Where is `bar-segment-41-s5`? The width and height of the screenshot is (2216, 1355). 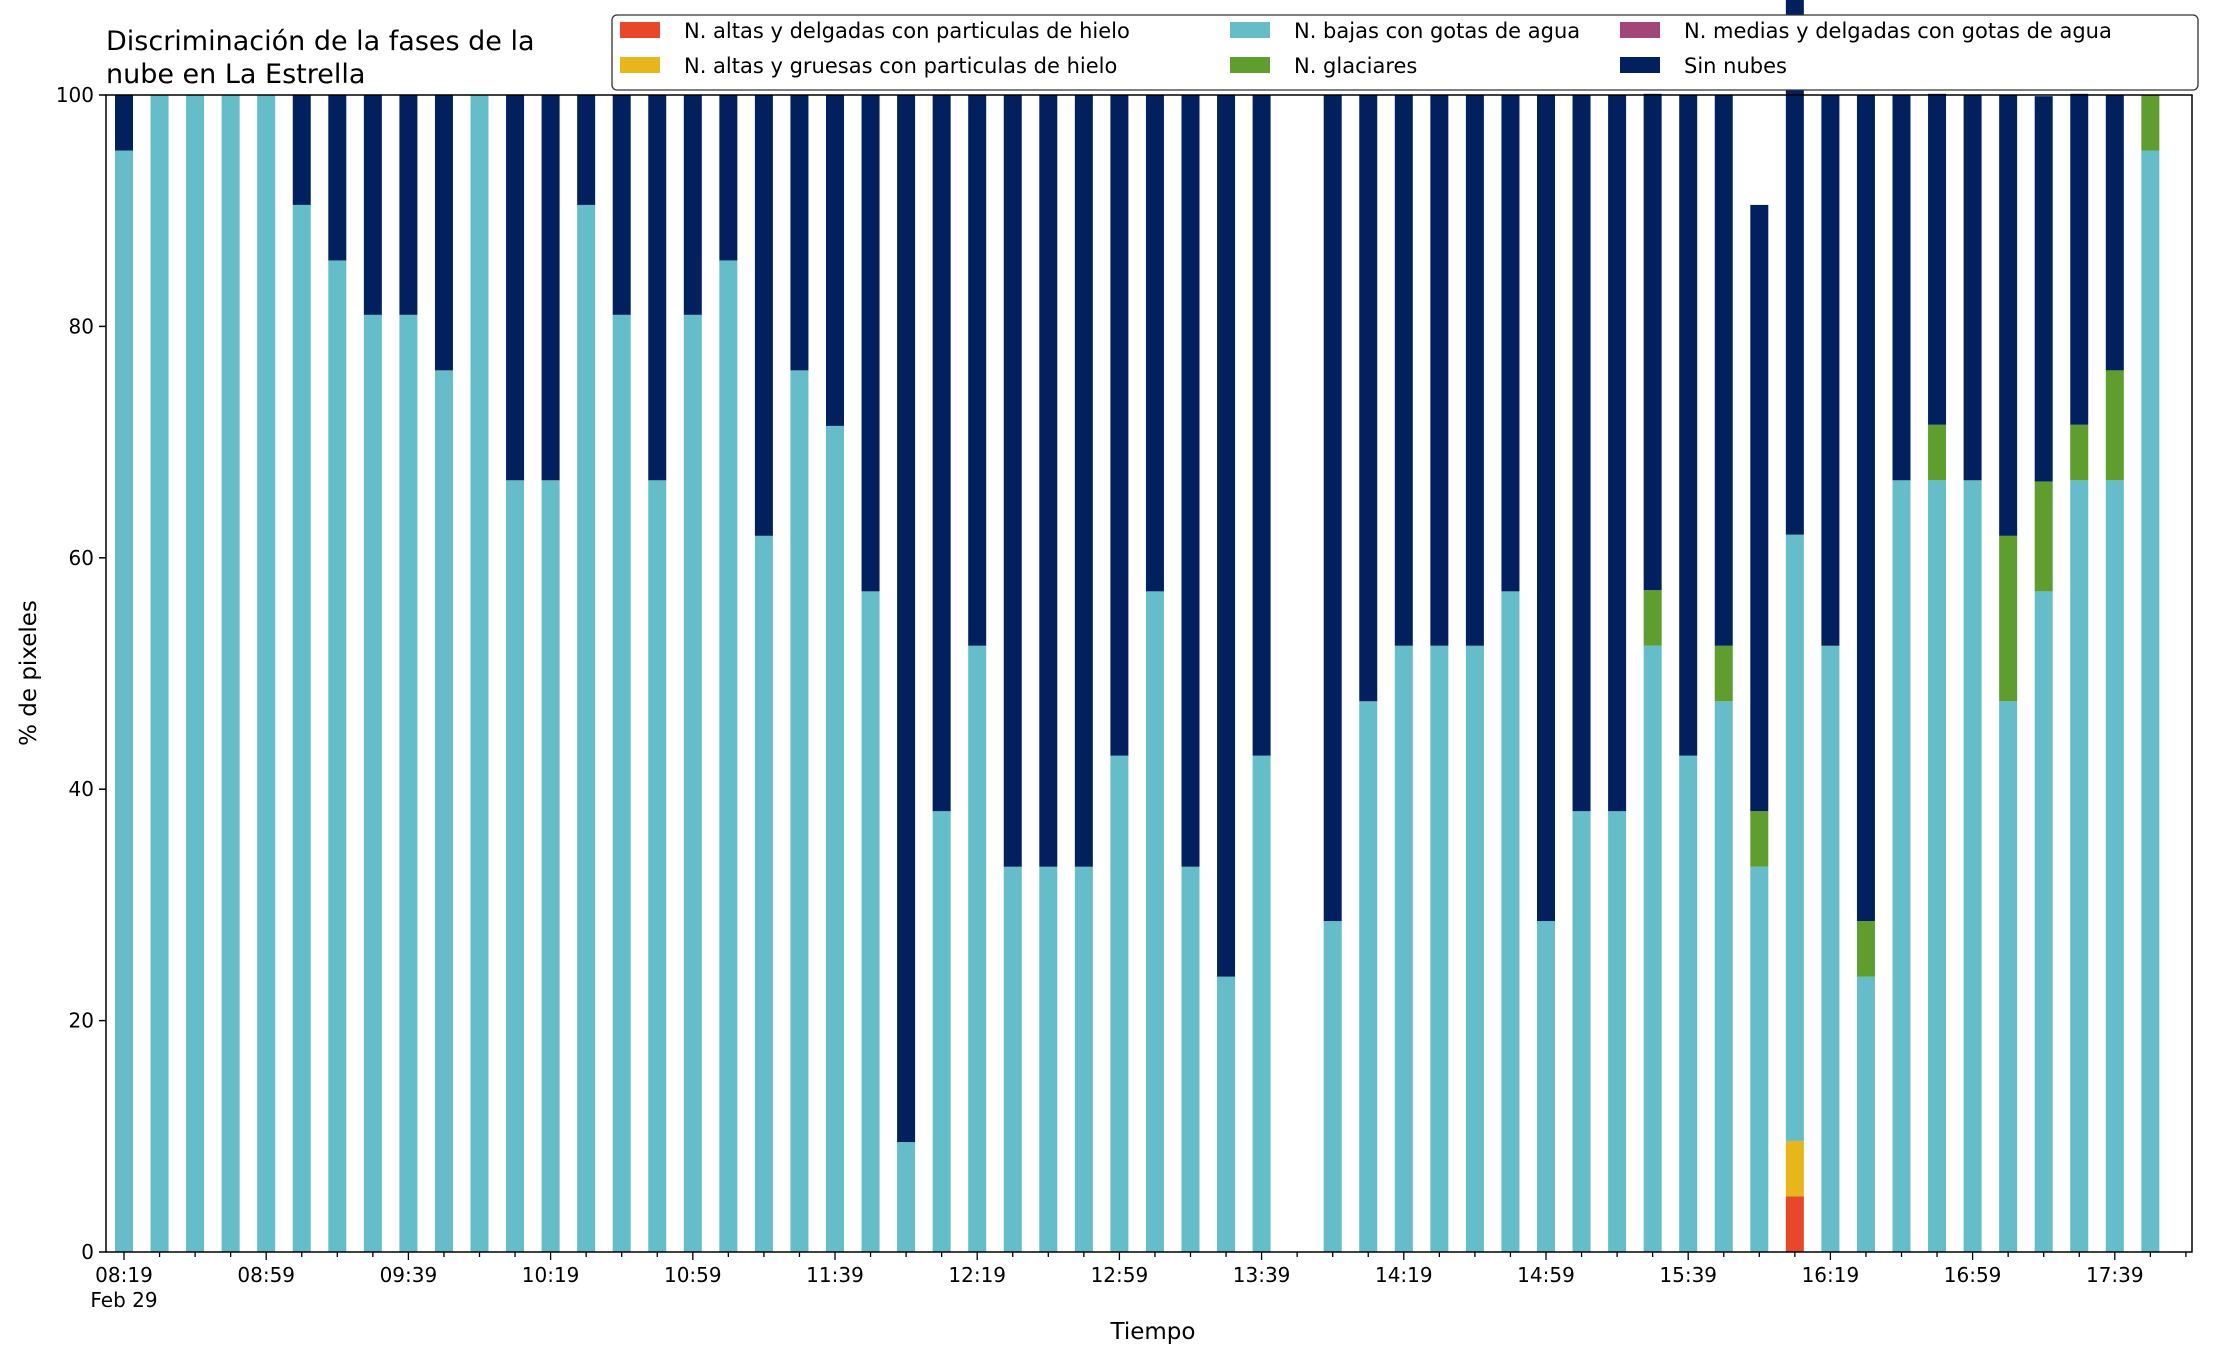 bar-segment-41-s5 is located at coordinates (1581, 453).